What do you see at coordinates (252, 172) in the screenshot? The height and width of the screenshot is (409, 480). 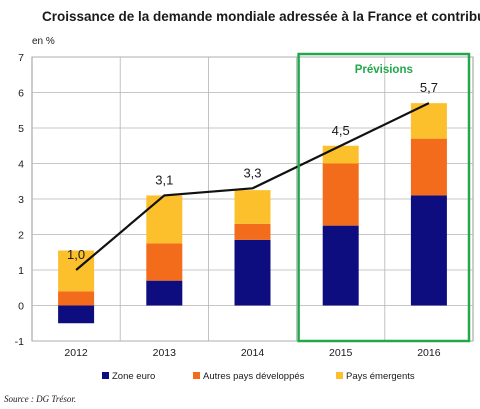 I see `data-label: 3,3` at bounding box center [252, 172].